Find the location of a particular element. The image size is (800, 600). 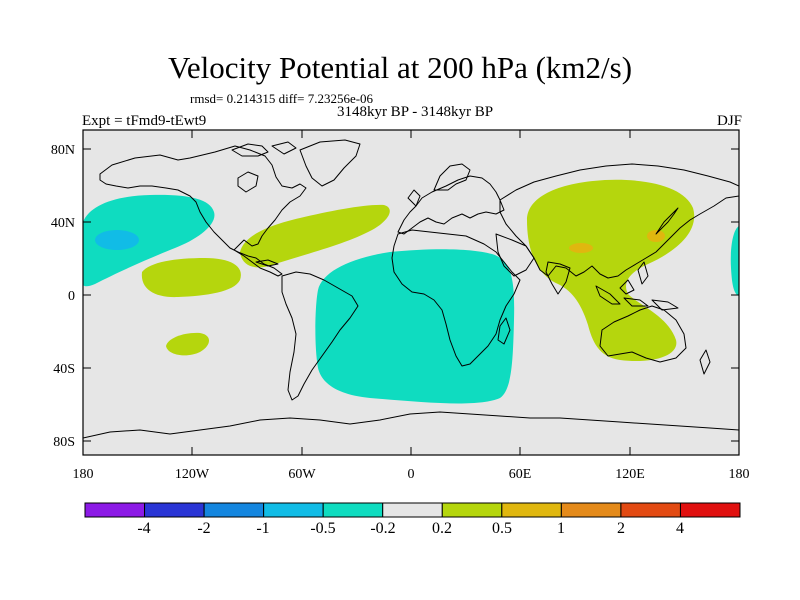

neg-region-pacific-west is located at coordinates (149, 240).